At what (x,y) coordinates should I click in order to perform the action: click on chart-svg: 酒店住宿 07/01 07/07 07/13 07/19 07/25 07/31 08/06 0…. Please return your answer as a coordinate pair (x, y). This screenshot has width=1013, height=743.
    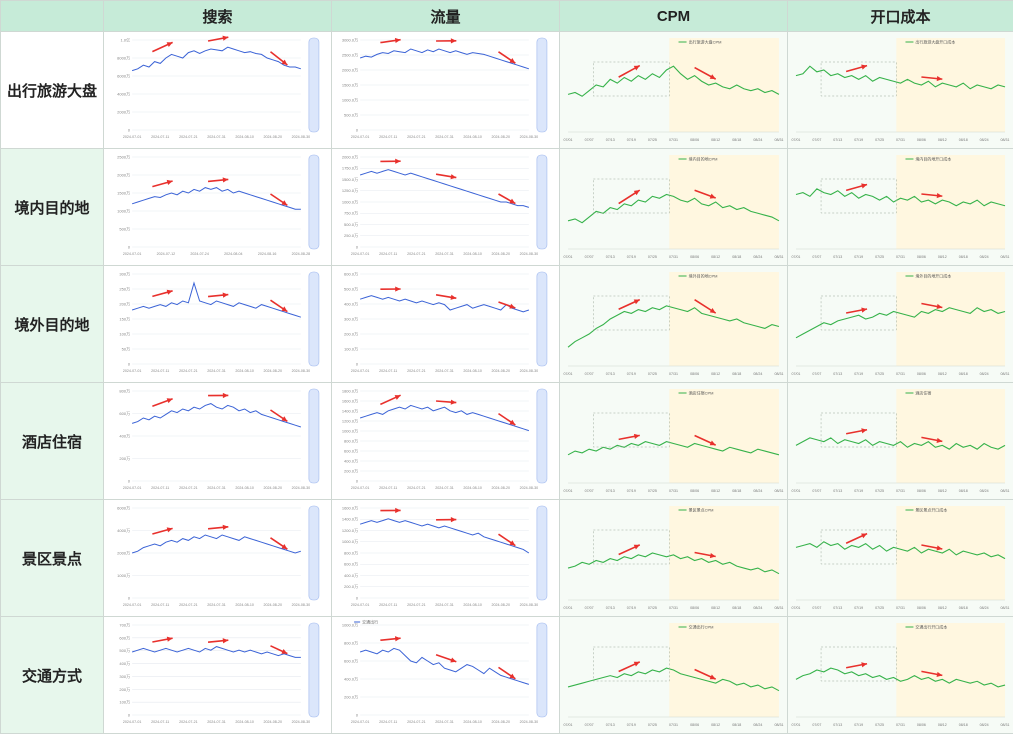
    Looking at the image, I should click on (900, 441).